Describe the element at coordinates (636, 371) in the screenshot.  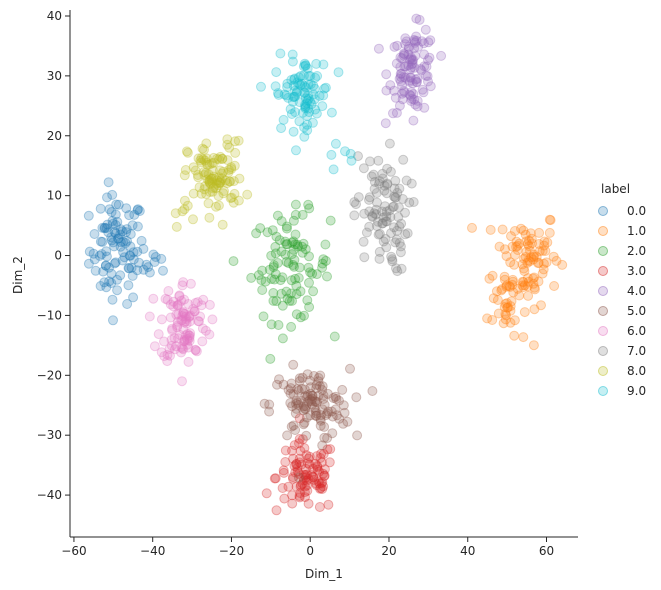
I see `legend-label-8.0: 8.0` at that location.